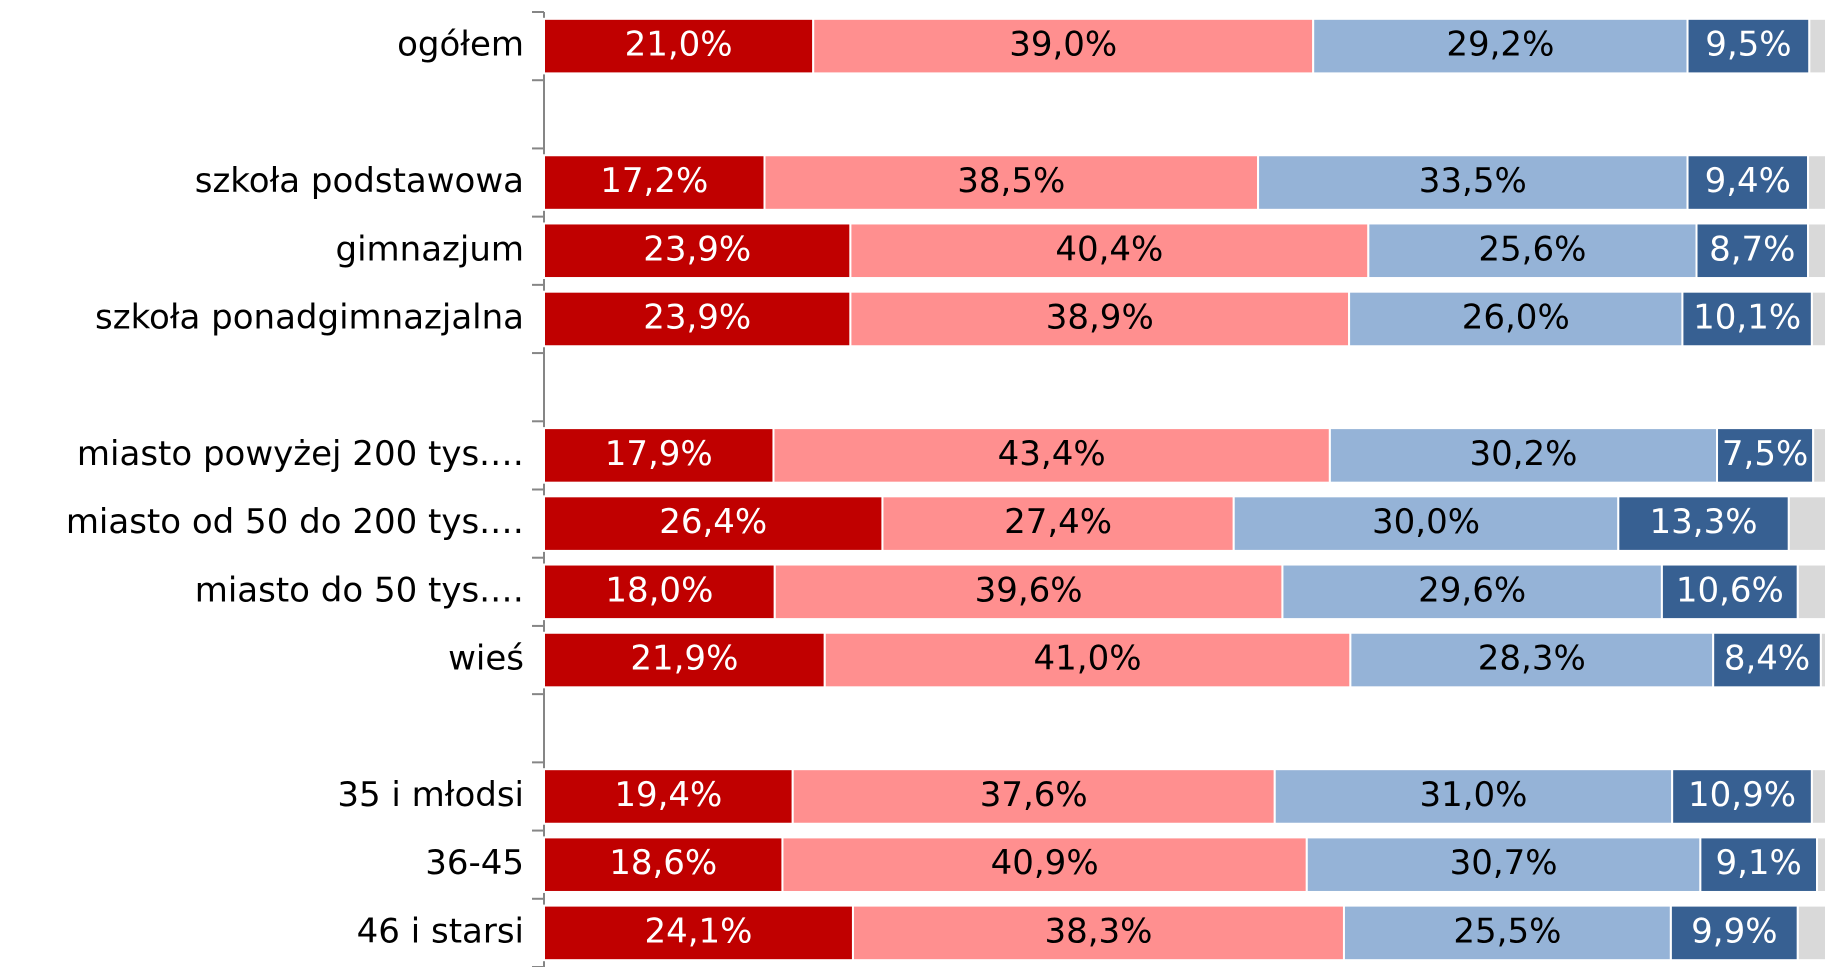  I want to click on data-label: 21,9%, so click(684, 659).